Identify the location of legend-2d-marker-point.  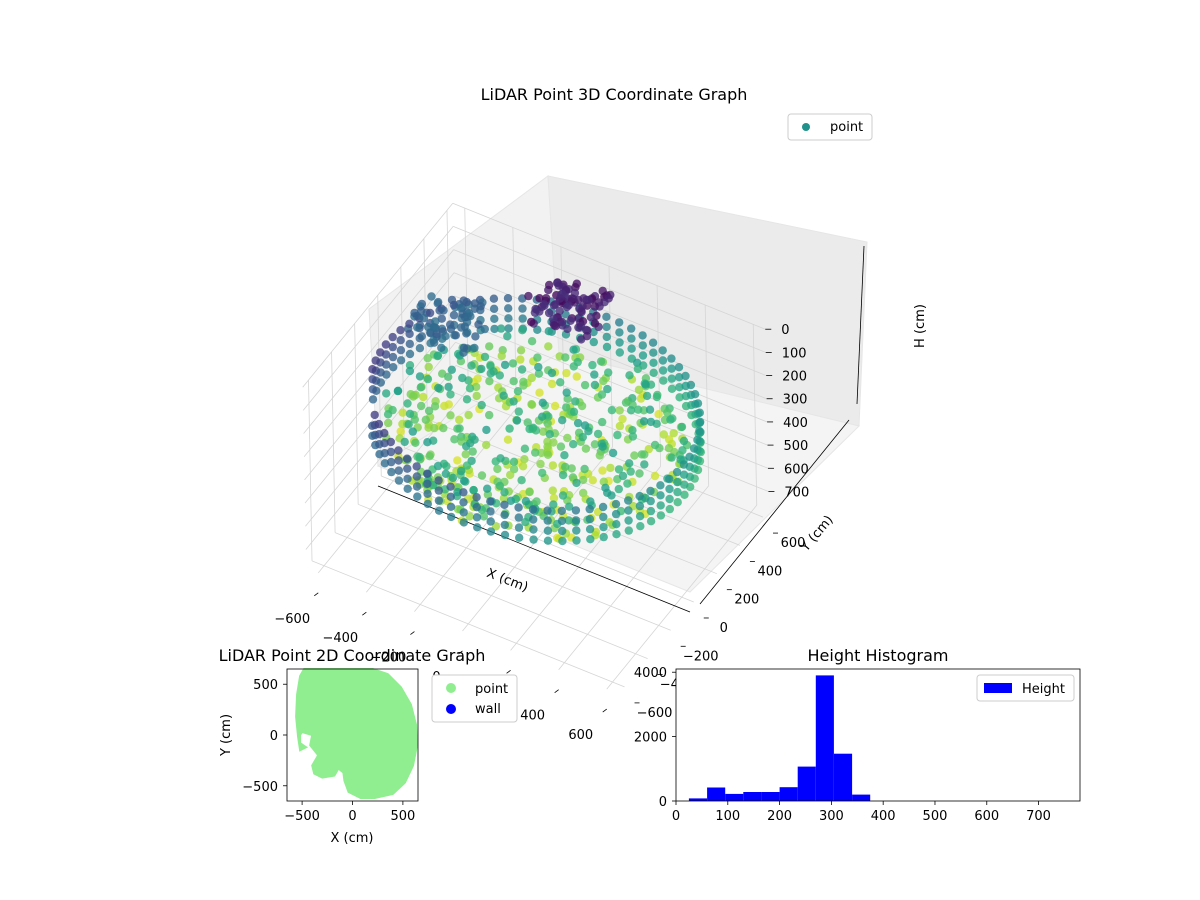
(451, 688).